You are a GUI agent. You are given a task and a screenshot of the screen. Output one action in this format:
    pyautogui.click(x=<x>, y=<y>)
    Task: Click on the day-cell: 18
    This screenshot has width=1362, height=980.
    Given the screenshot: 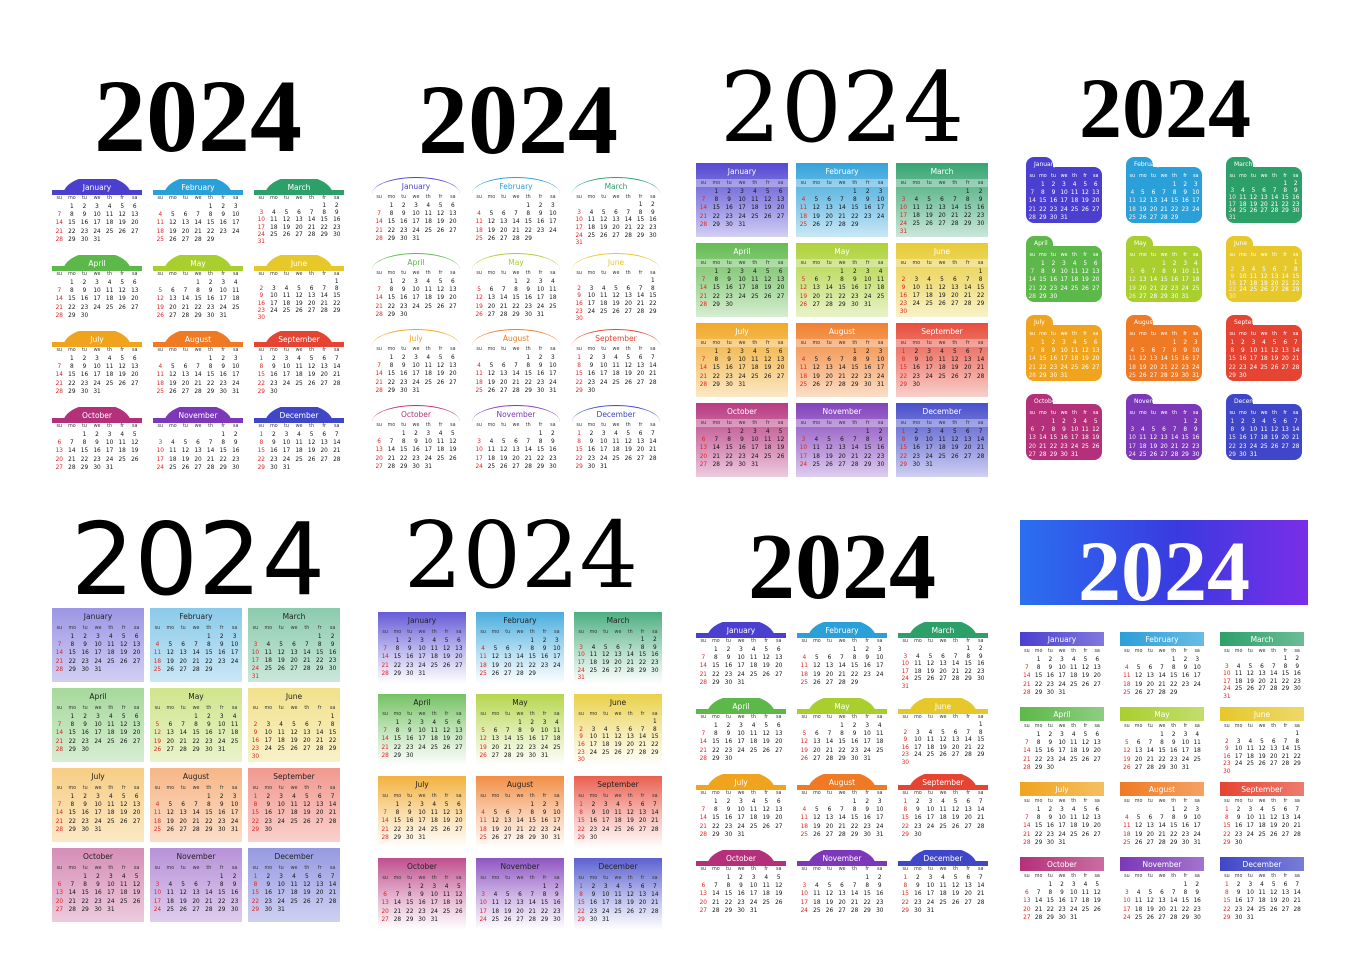 What is the action you would take?
    pyautogui.click(x=930, y=747)
    